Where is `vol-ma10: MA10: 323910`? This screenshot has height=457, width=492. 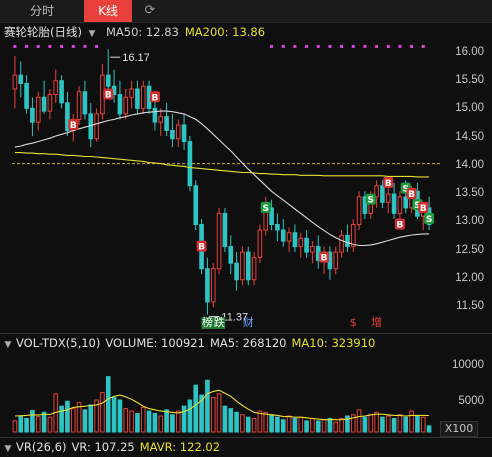
vol-ma10: MA10: 323910 is located at coordinates (333, 343).